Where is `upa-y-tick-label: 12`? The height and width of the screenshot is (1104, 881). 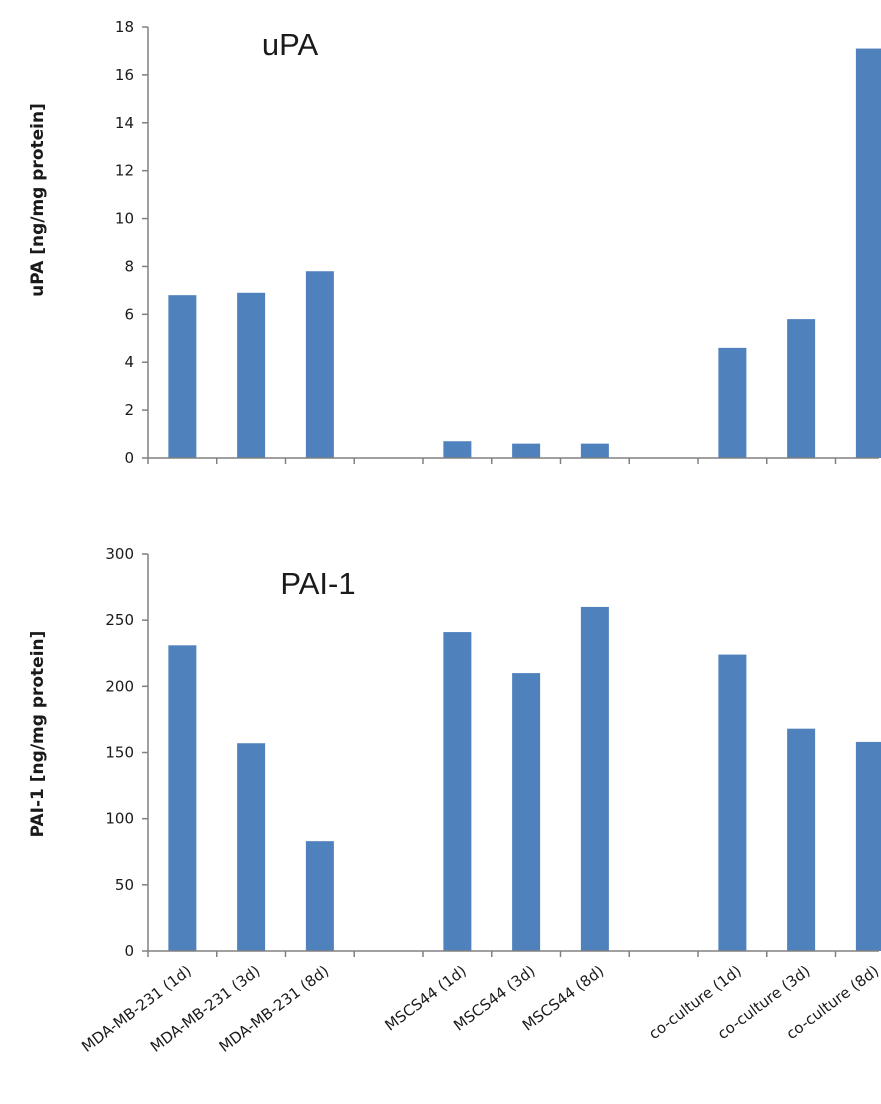
upa-y-tick-label: 12 is located at coordinates (124, 171).